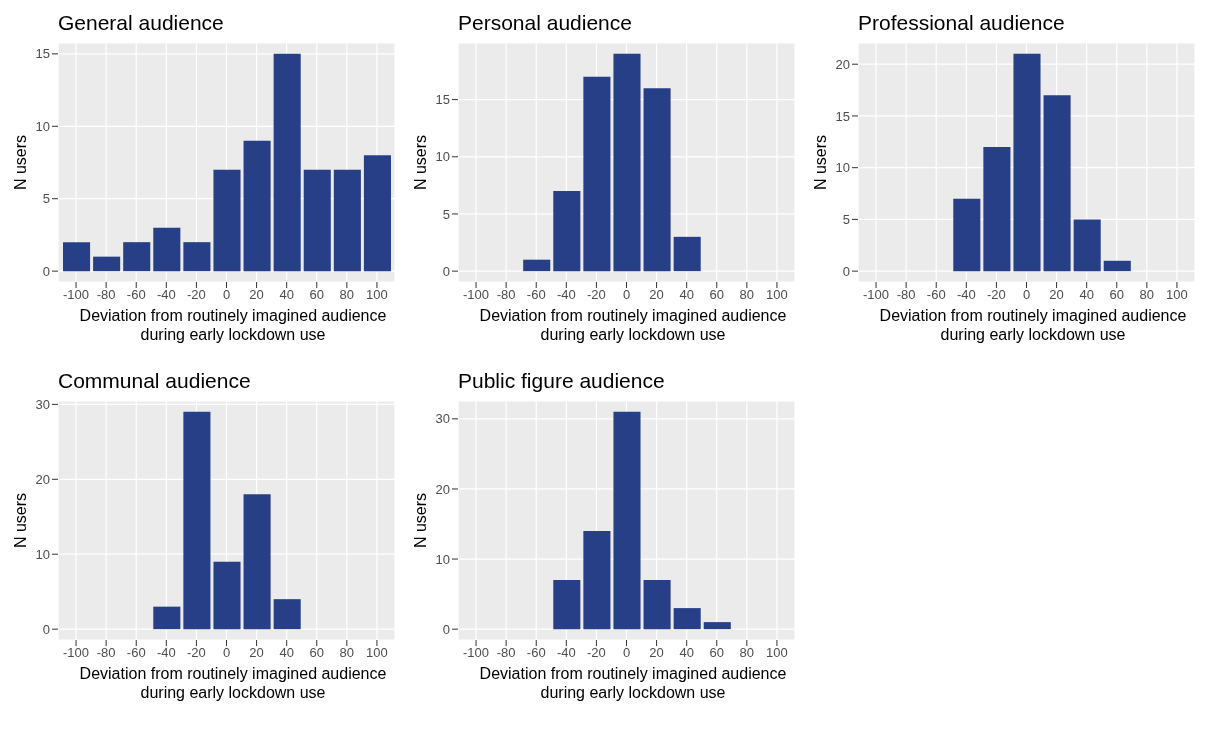 Image resolution: width=1212 pixels, height=739 pixels. What do you see at coordinates (141, 23) in the screenshot?
I see `chart-title: General audience` at bounding box center [141, 23].